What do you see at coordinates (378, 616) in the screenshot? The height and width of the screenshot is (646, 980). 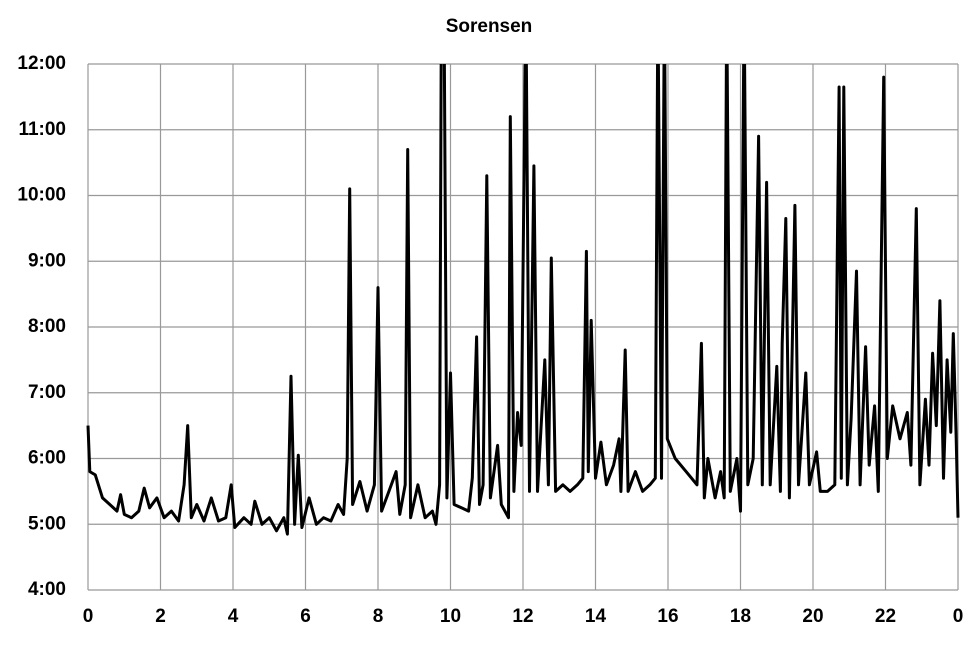 I see `x-tick-label: 8` at bounding box center [378, 616].